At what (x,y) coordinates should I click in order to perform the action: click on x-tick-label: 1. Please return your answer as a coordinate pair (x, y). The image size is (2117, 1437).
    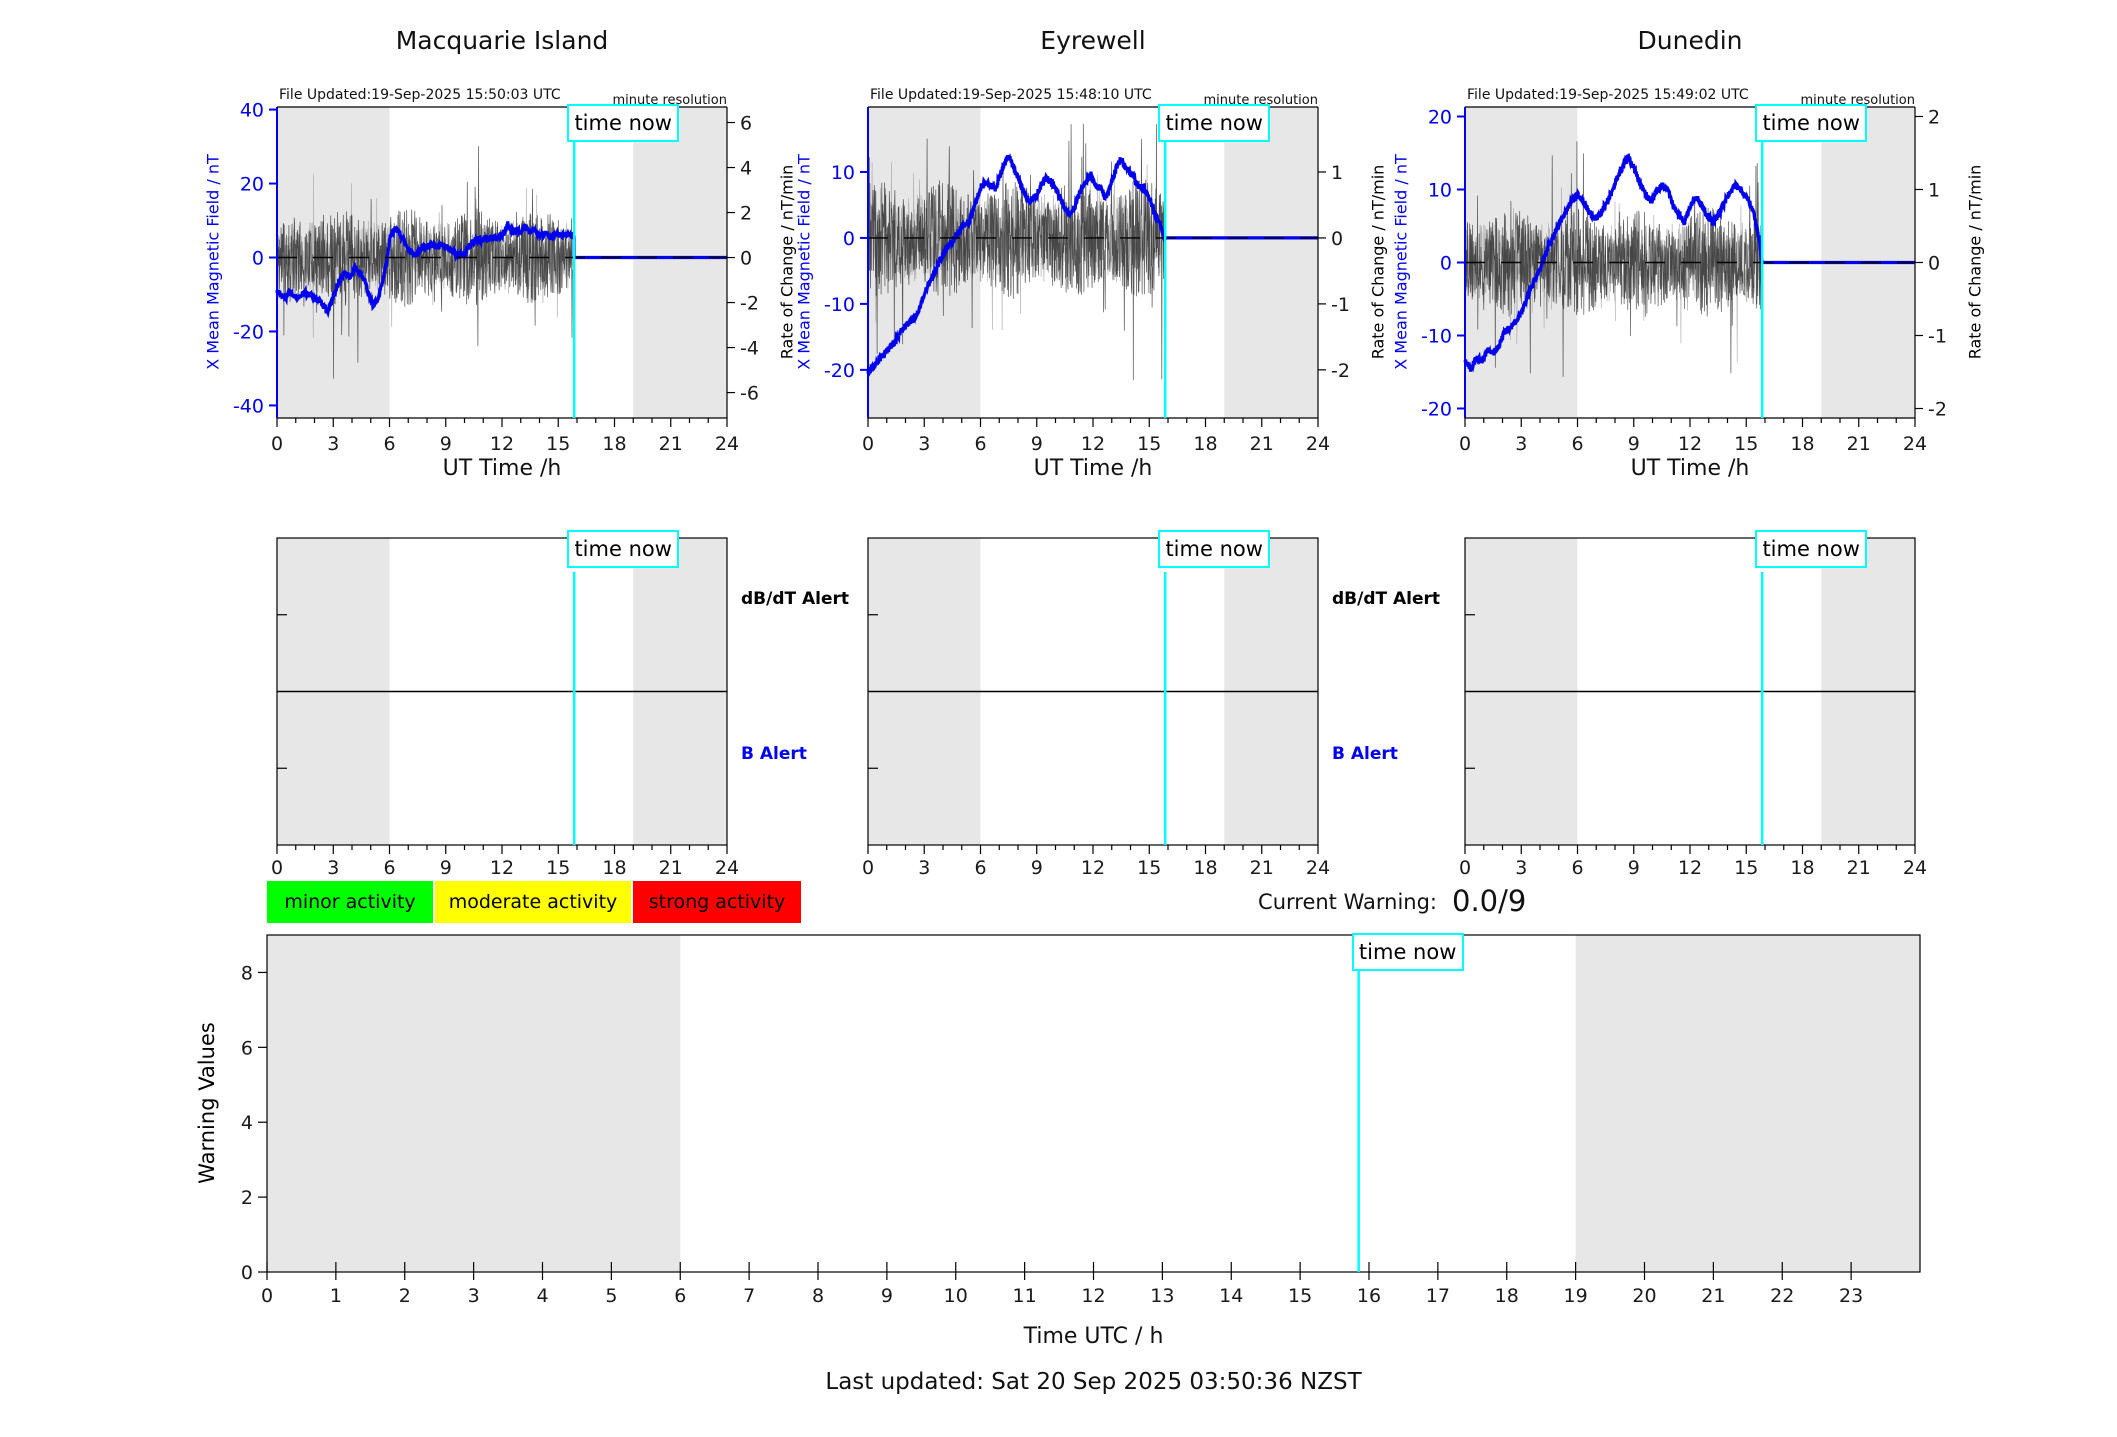
    Looking at the image, I should click on (336, 1296).